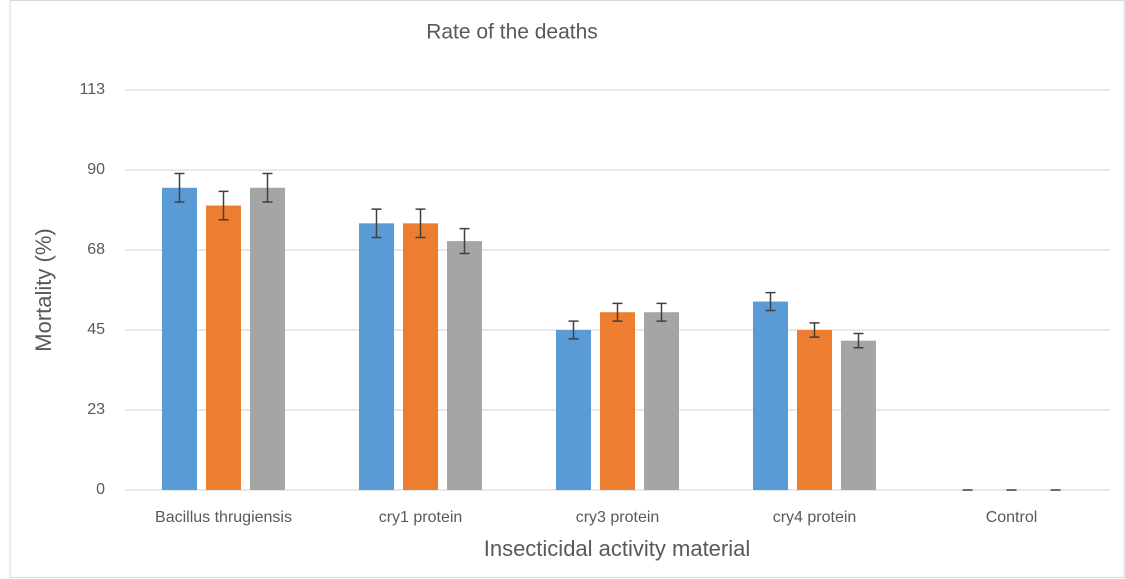 The image size is (1125, 579). What do you see at coordinates (512, 32) in the screenshot?
I see `chart-title: Rate of the deaths` at bounding box center [512, 32].